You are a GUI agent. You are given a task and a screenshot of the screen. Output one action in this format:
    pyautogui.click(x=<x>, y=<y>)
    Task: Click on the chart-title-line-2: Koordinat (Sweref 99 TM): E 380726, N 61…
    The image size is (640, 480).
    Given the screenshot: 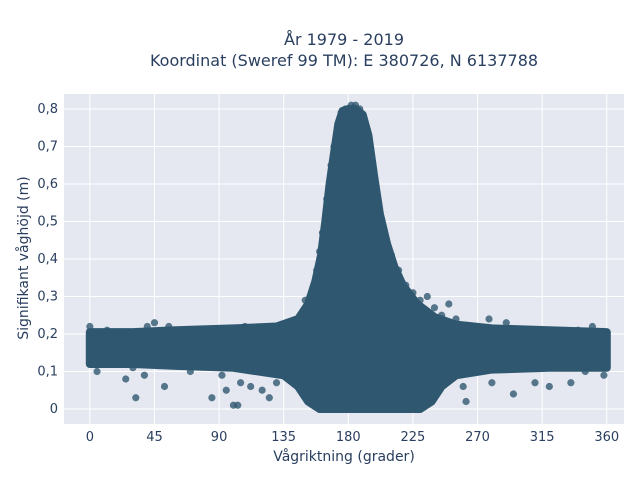 What is the action you would take?
    pyautogui.click(x=344, y=60)
    